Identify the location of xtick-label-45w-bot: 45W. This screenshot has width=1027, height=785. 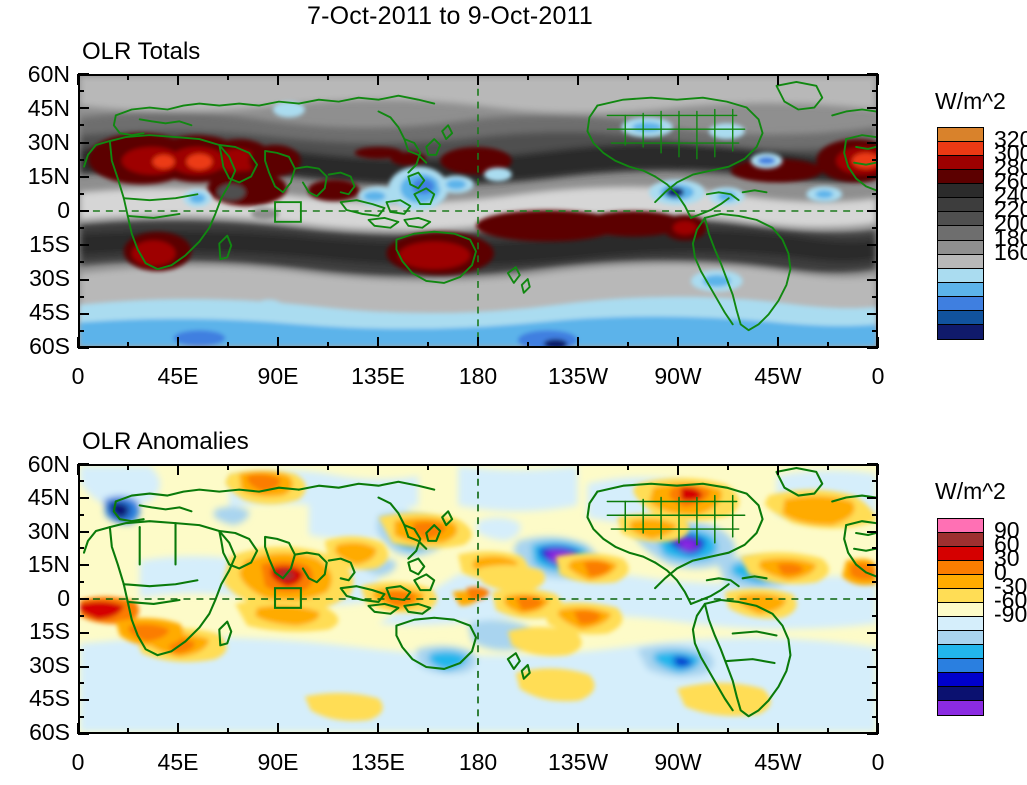
(778, 762).